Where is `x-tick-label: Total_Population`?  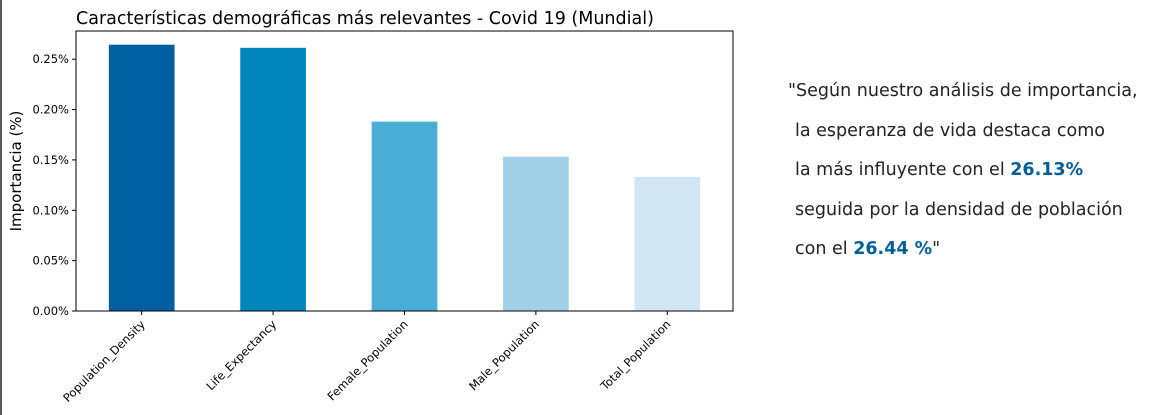
x-tick-label: Total_Population is located at coordinates (635, 355).